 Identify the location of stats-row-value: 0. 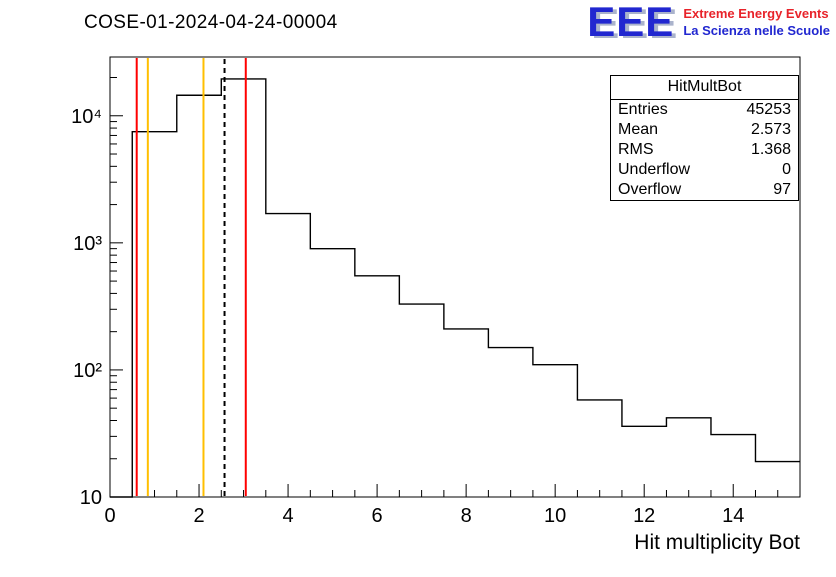
(786, 169).